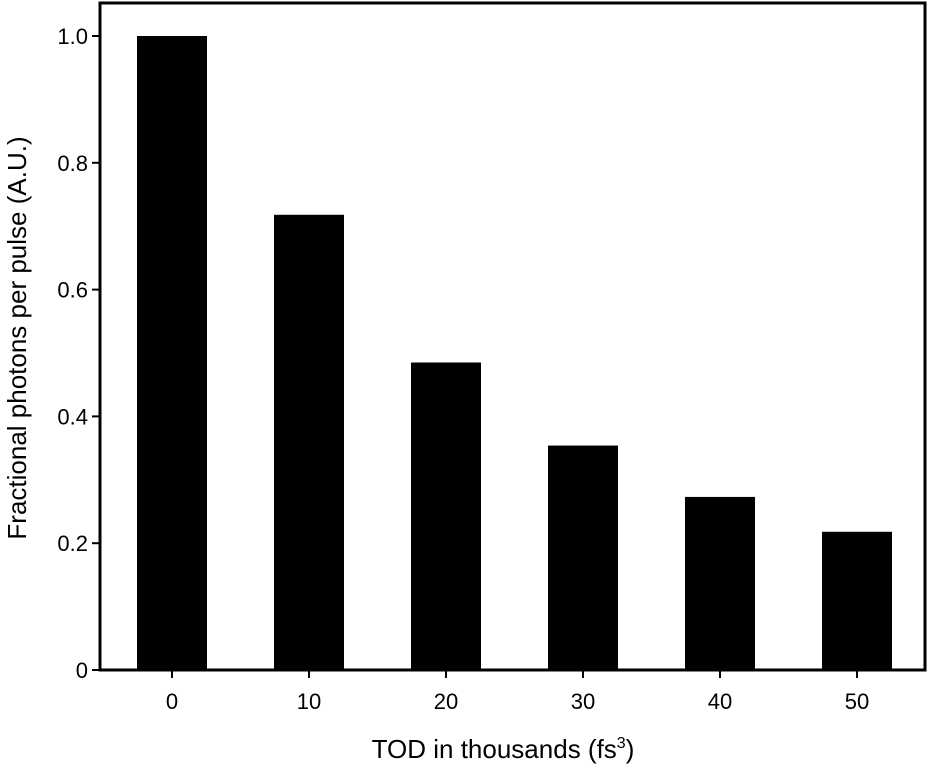  I want to click on y-tick-label: 0.6, so click(72, 290).